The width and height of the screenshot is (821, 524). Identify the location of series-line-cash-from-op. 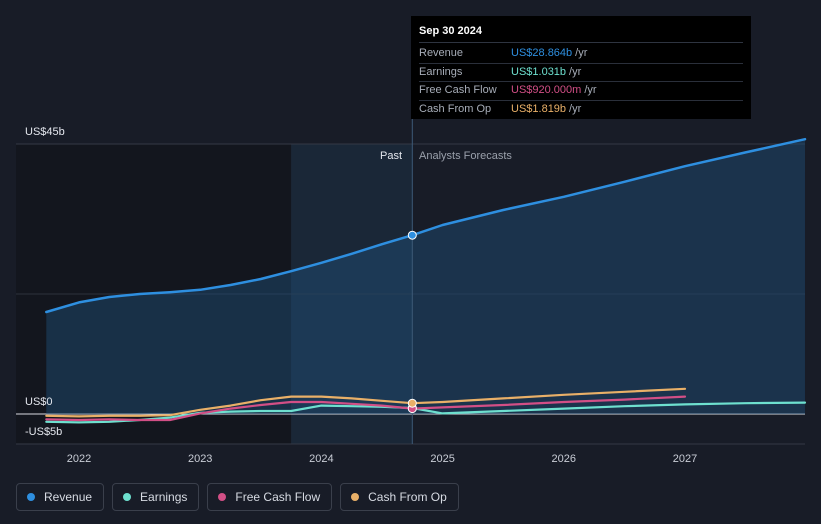
(366, 402).